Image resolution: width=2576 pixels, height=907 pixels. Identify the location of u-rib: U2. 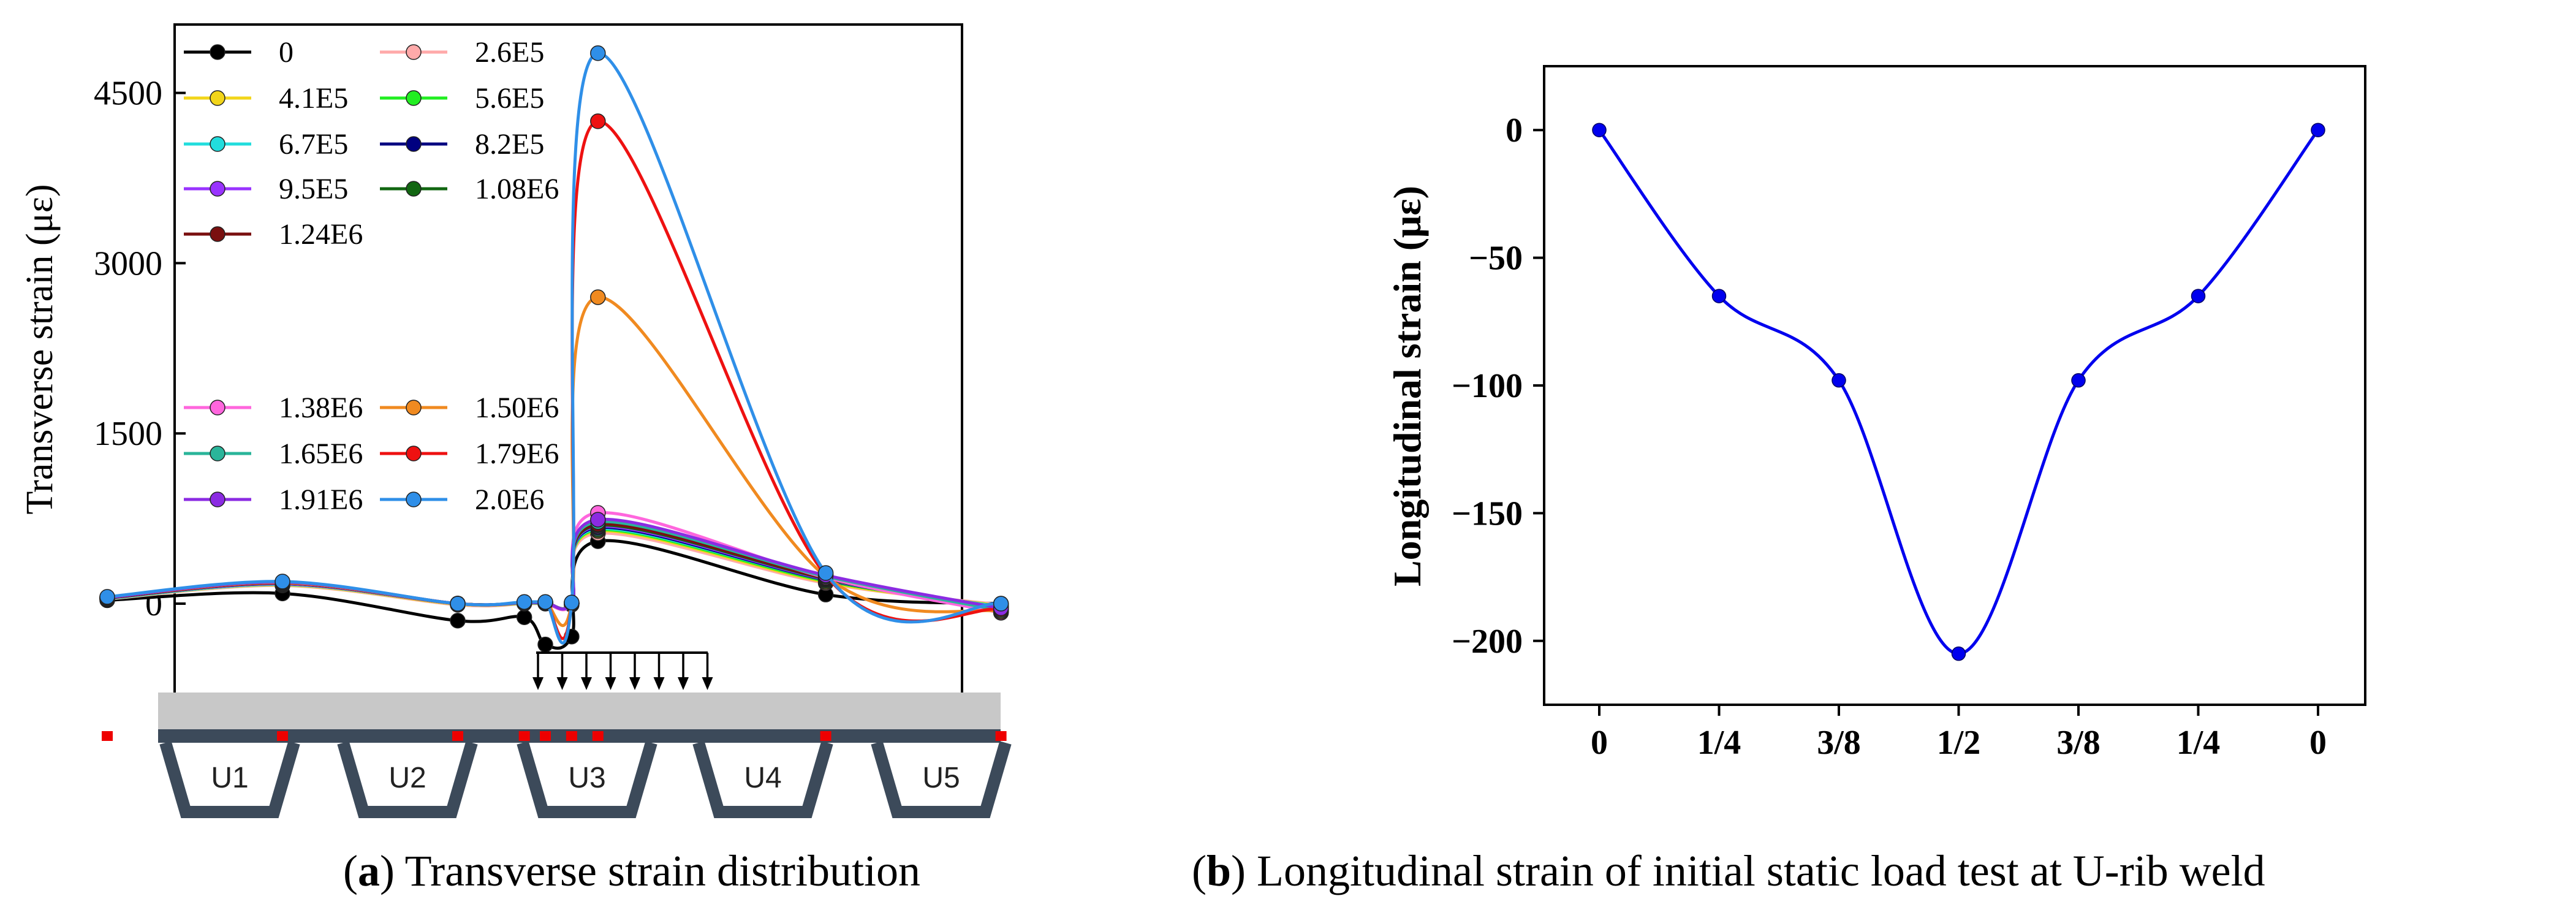
(407, 779).